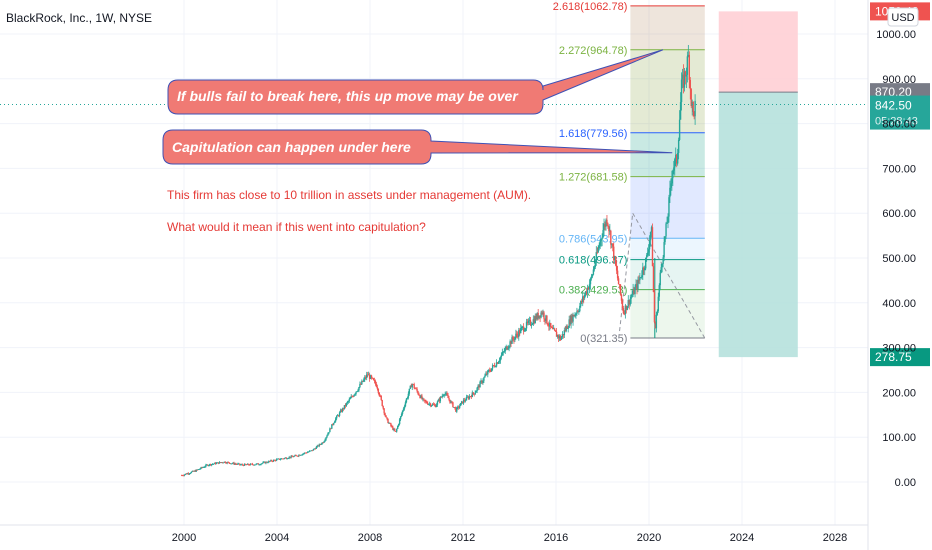 Image resolution: width=932 pixels, height=550 pixels. I want to click on x-tick-label: 2008, so click(370, 538).